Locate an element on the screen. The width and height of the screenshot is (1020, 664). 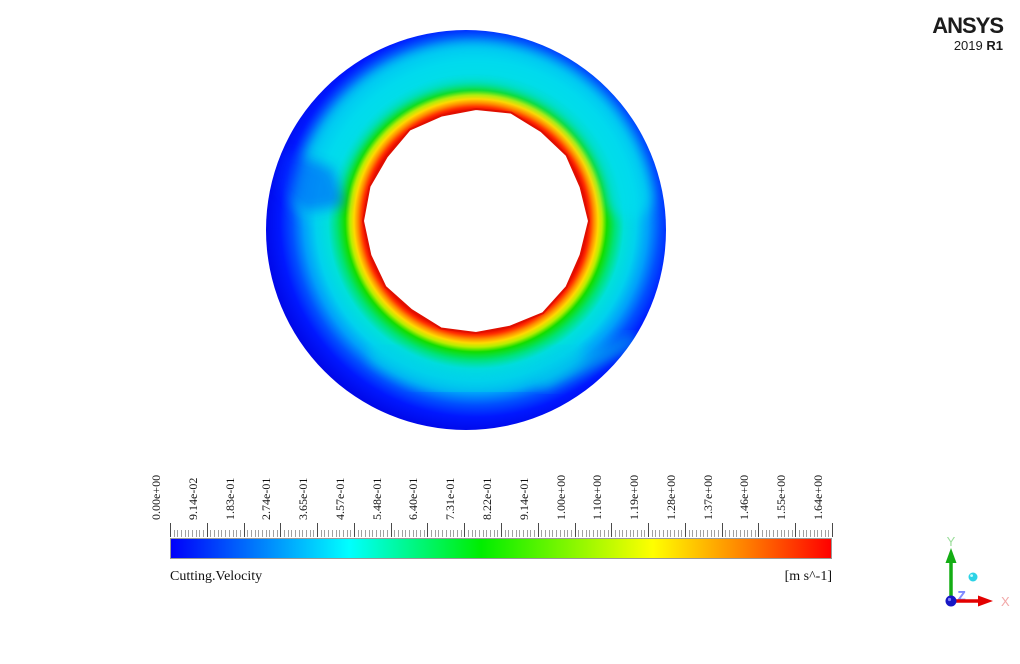
triad-y-label: Y is located at coordinates (951, 541).